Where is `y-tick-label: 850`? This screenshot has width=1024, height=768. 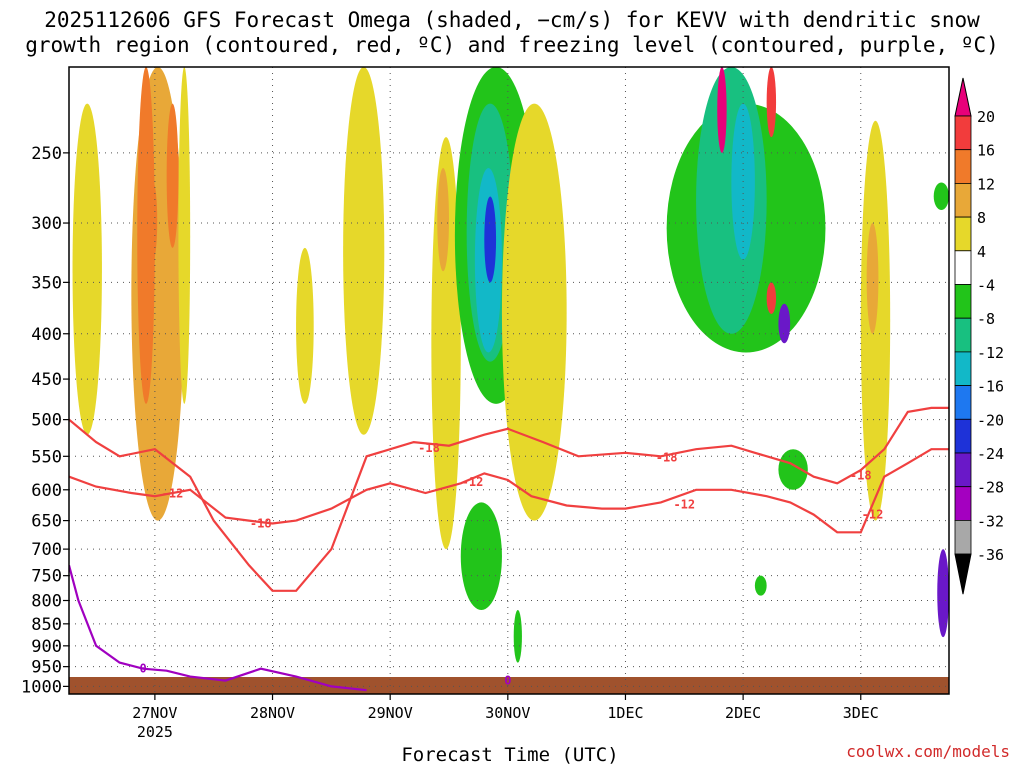
y-tick-label: 850 is located at coordinates (46, 625).